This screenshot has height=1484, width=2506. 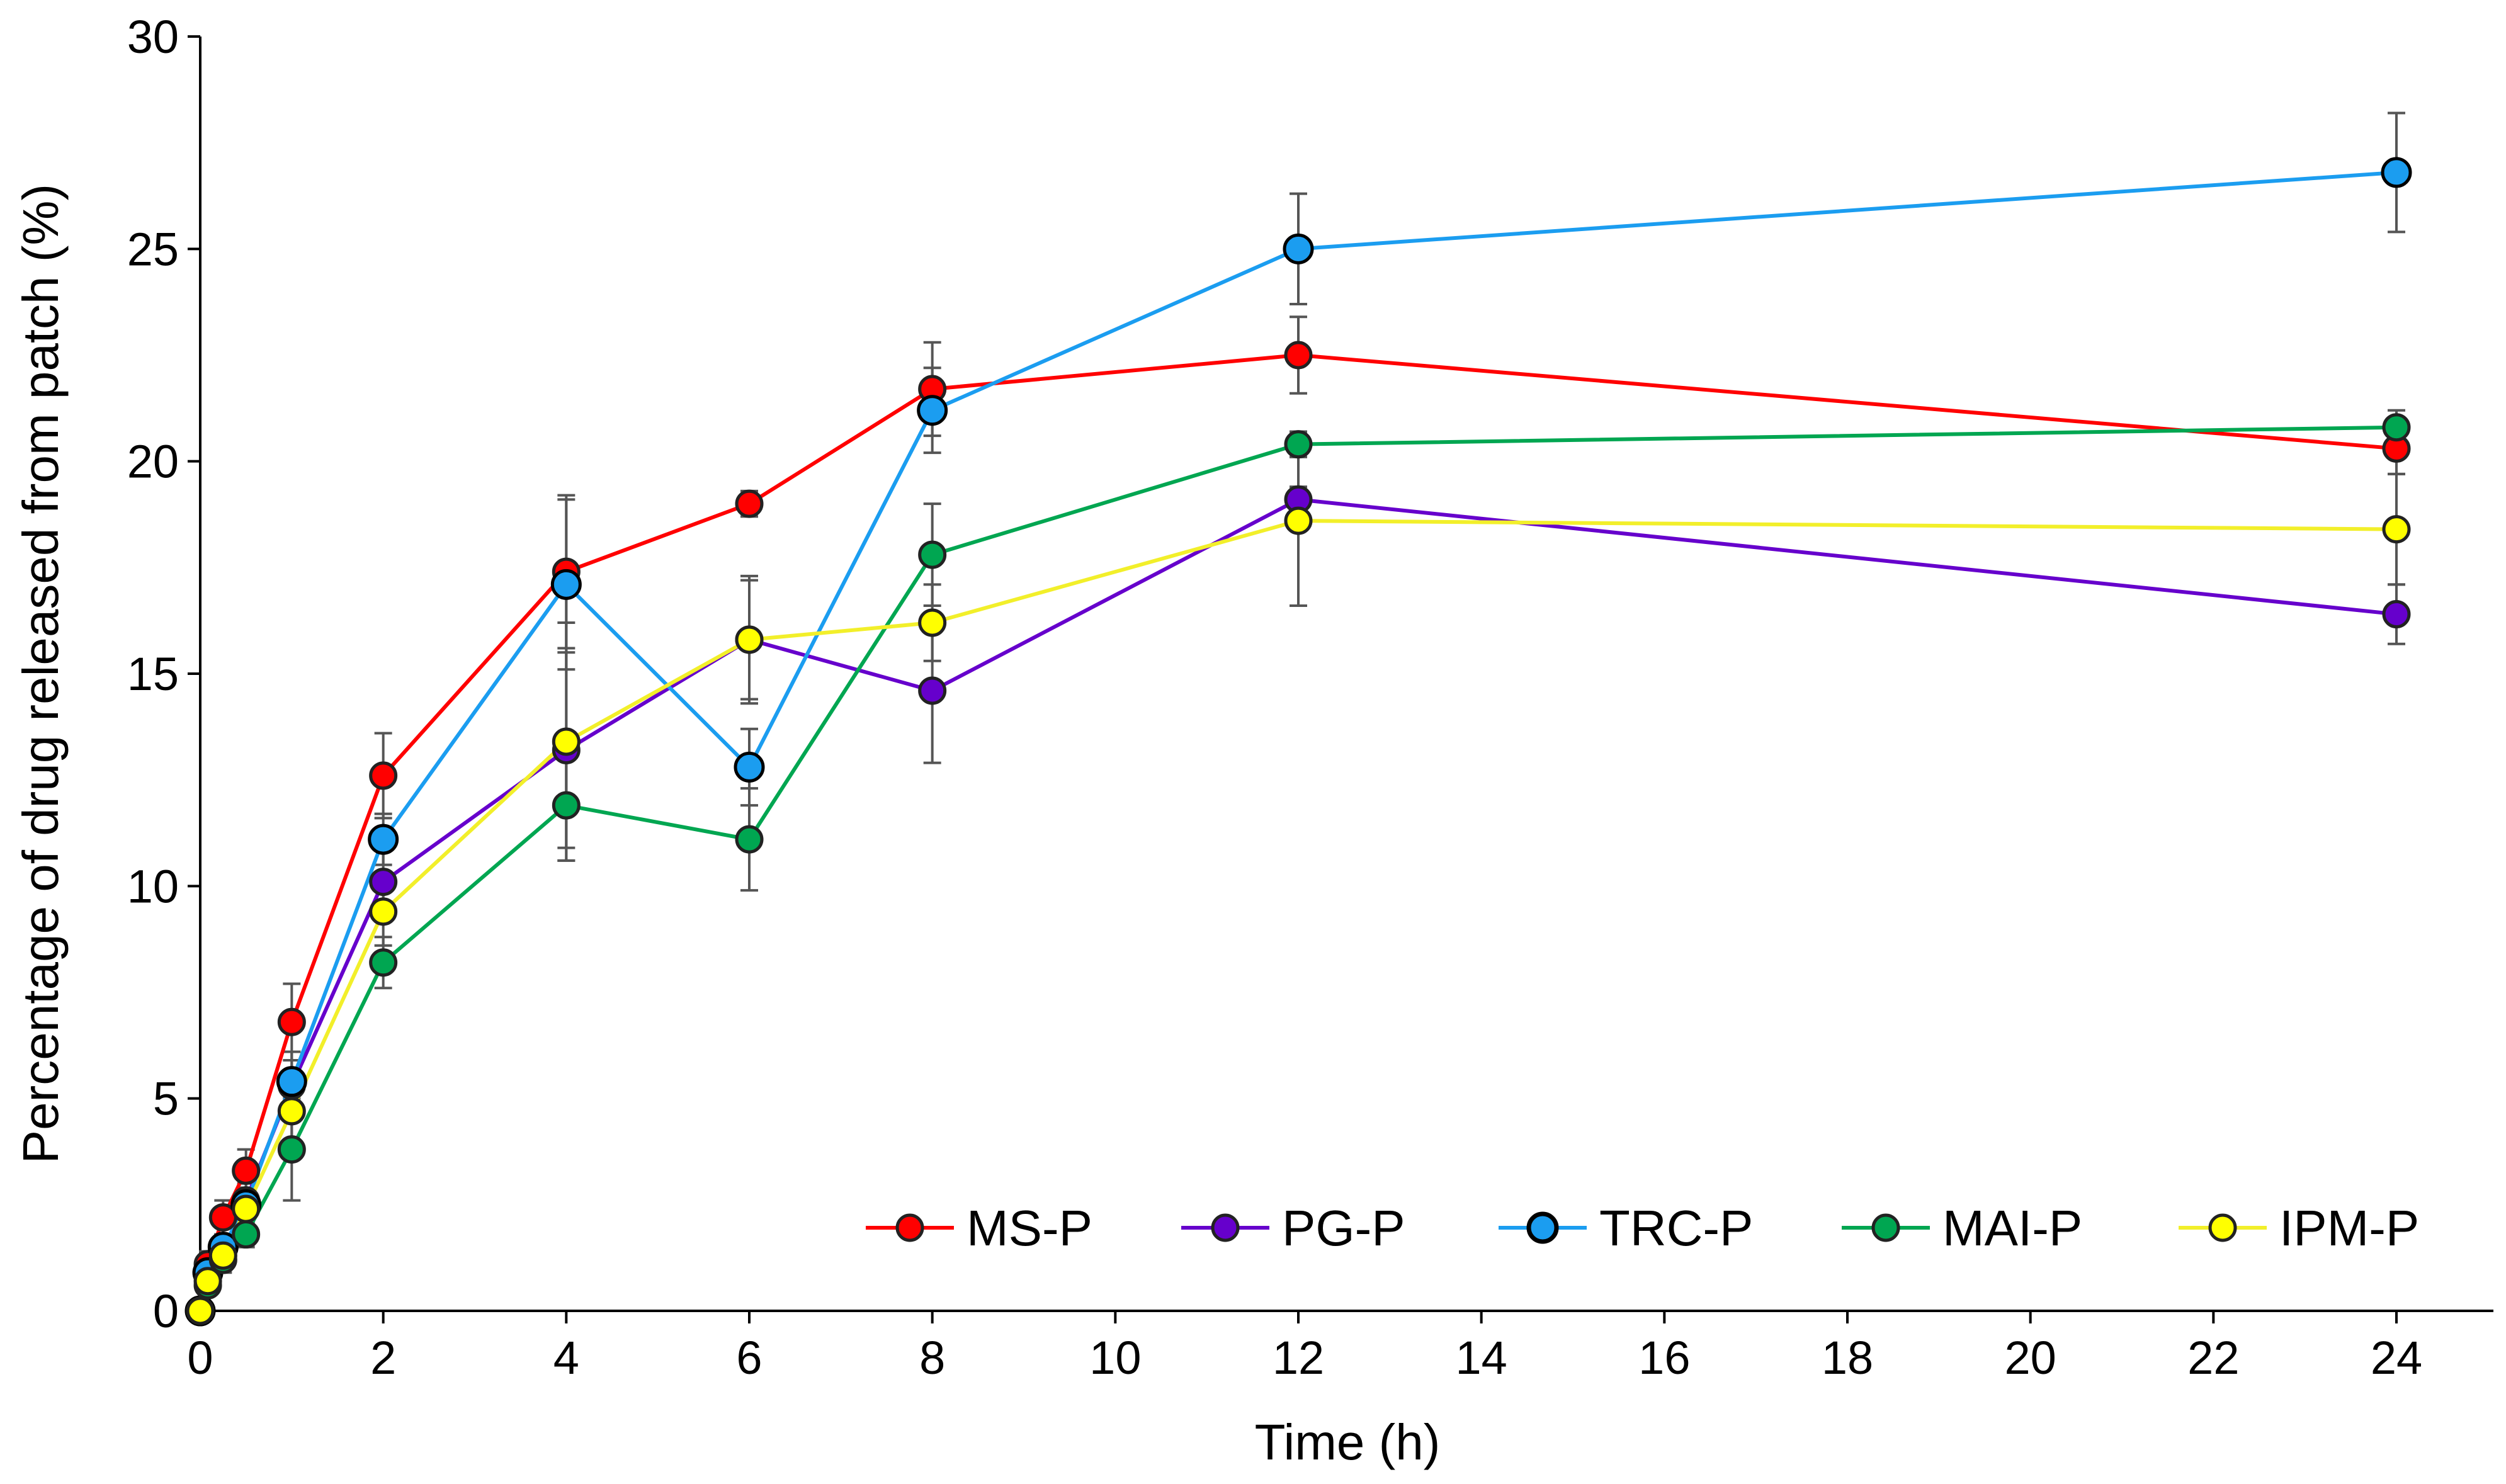 I want to click on x-axis-title: Time (h), so click(x=1348, y=1442).